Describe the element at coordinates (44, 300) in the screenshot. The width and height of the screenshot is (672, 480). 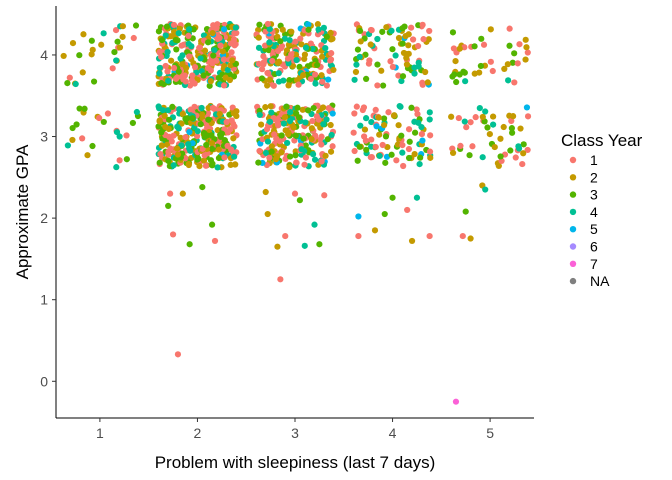
I see `y-tick-label: 1` at that location.